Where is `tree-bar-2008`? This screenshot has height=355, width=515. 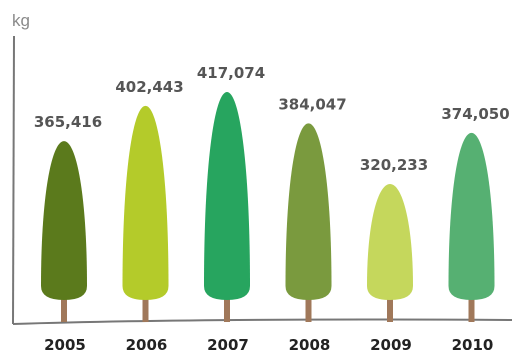
tree-bar-2008 is located at coordinates (308, 211).